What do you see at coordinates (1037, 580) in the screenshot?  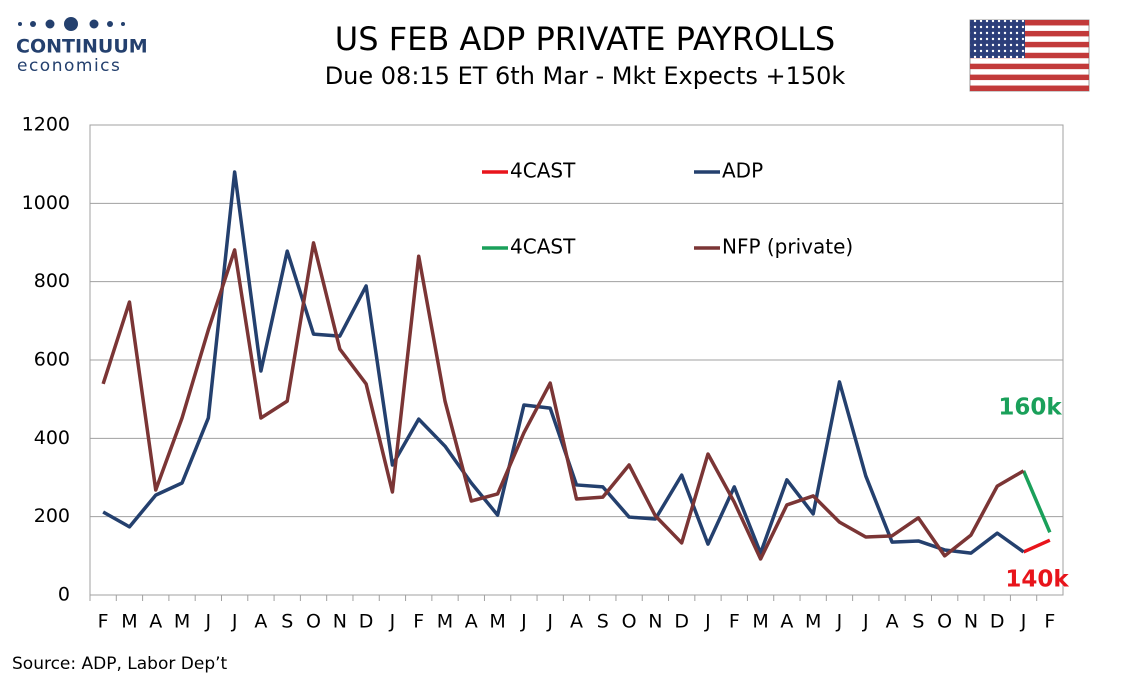 I see `annotation: 140k` at bounding box center [1037, 580].